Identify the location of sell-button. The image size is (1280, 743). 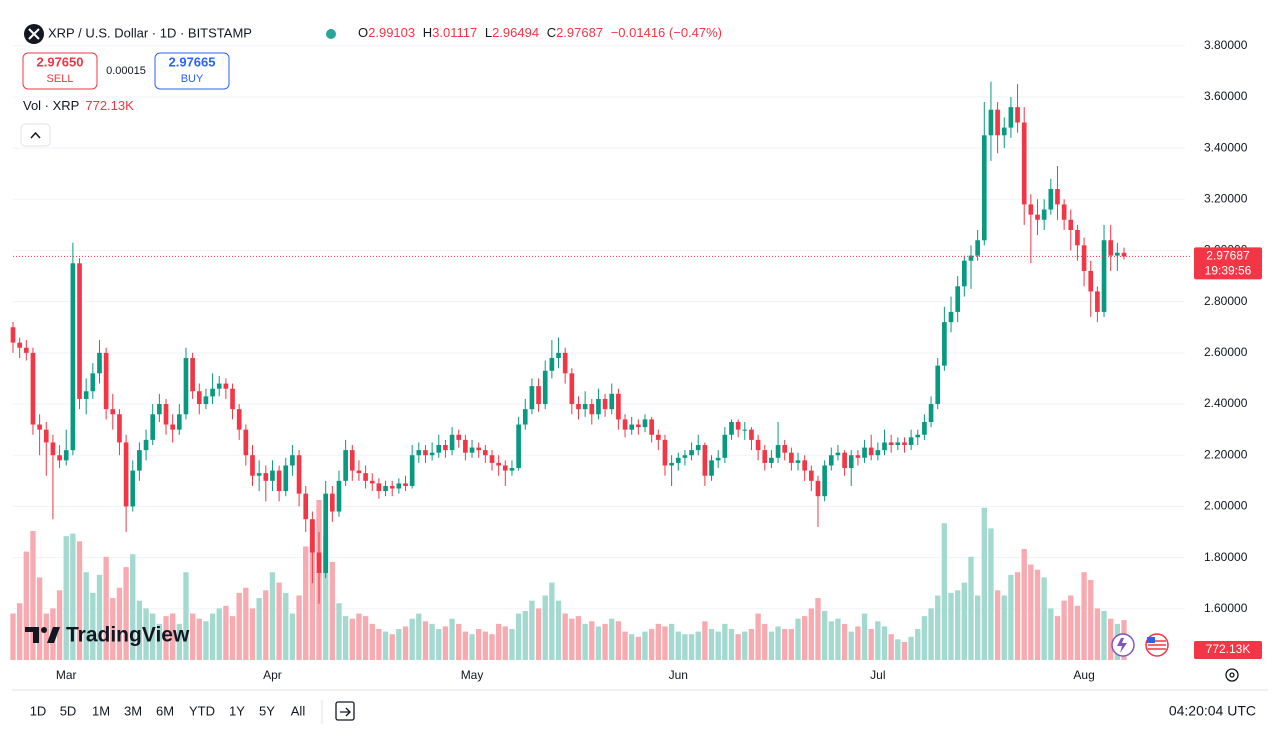
(60, 71).